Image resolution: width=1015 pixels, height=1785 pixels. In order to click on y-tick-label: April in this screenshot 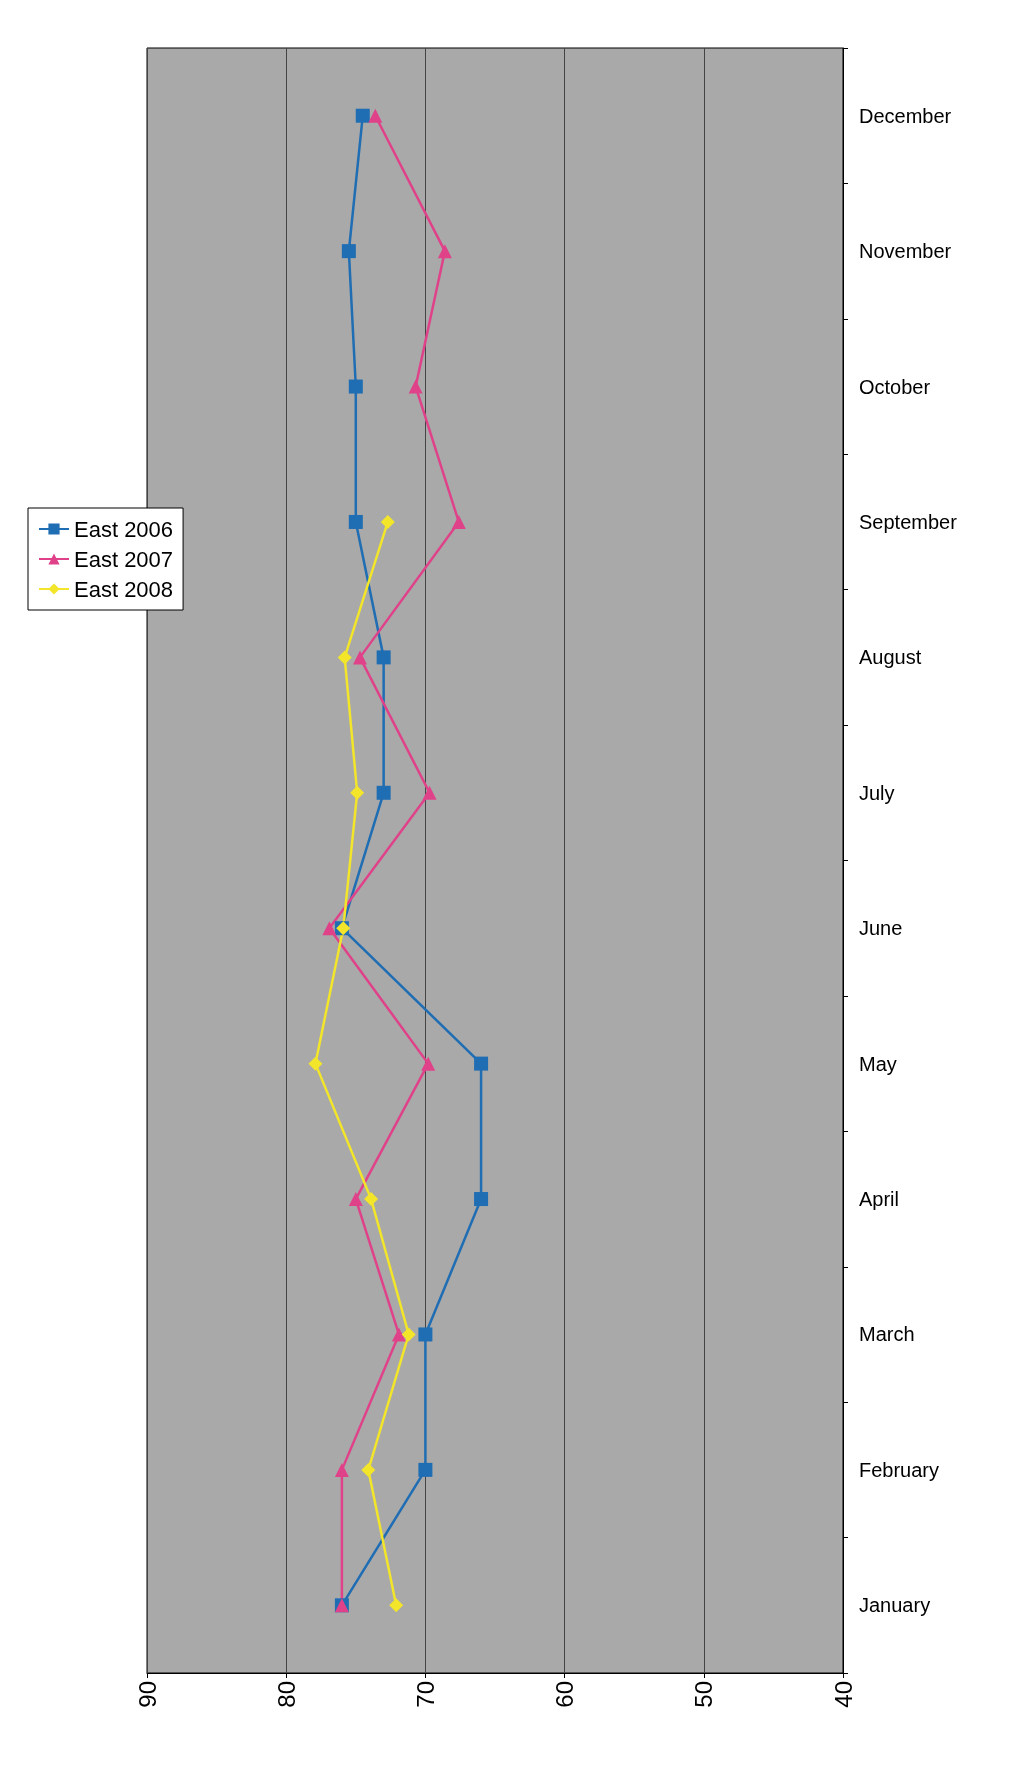, I will do `click(879, 1199)`.